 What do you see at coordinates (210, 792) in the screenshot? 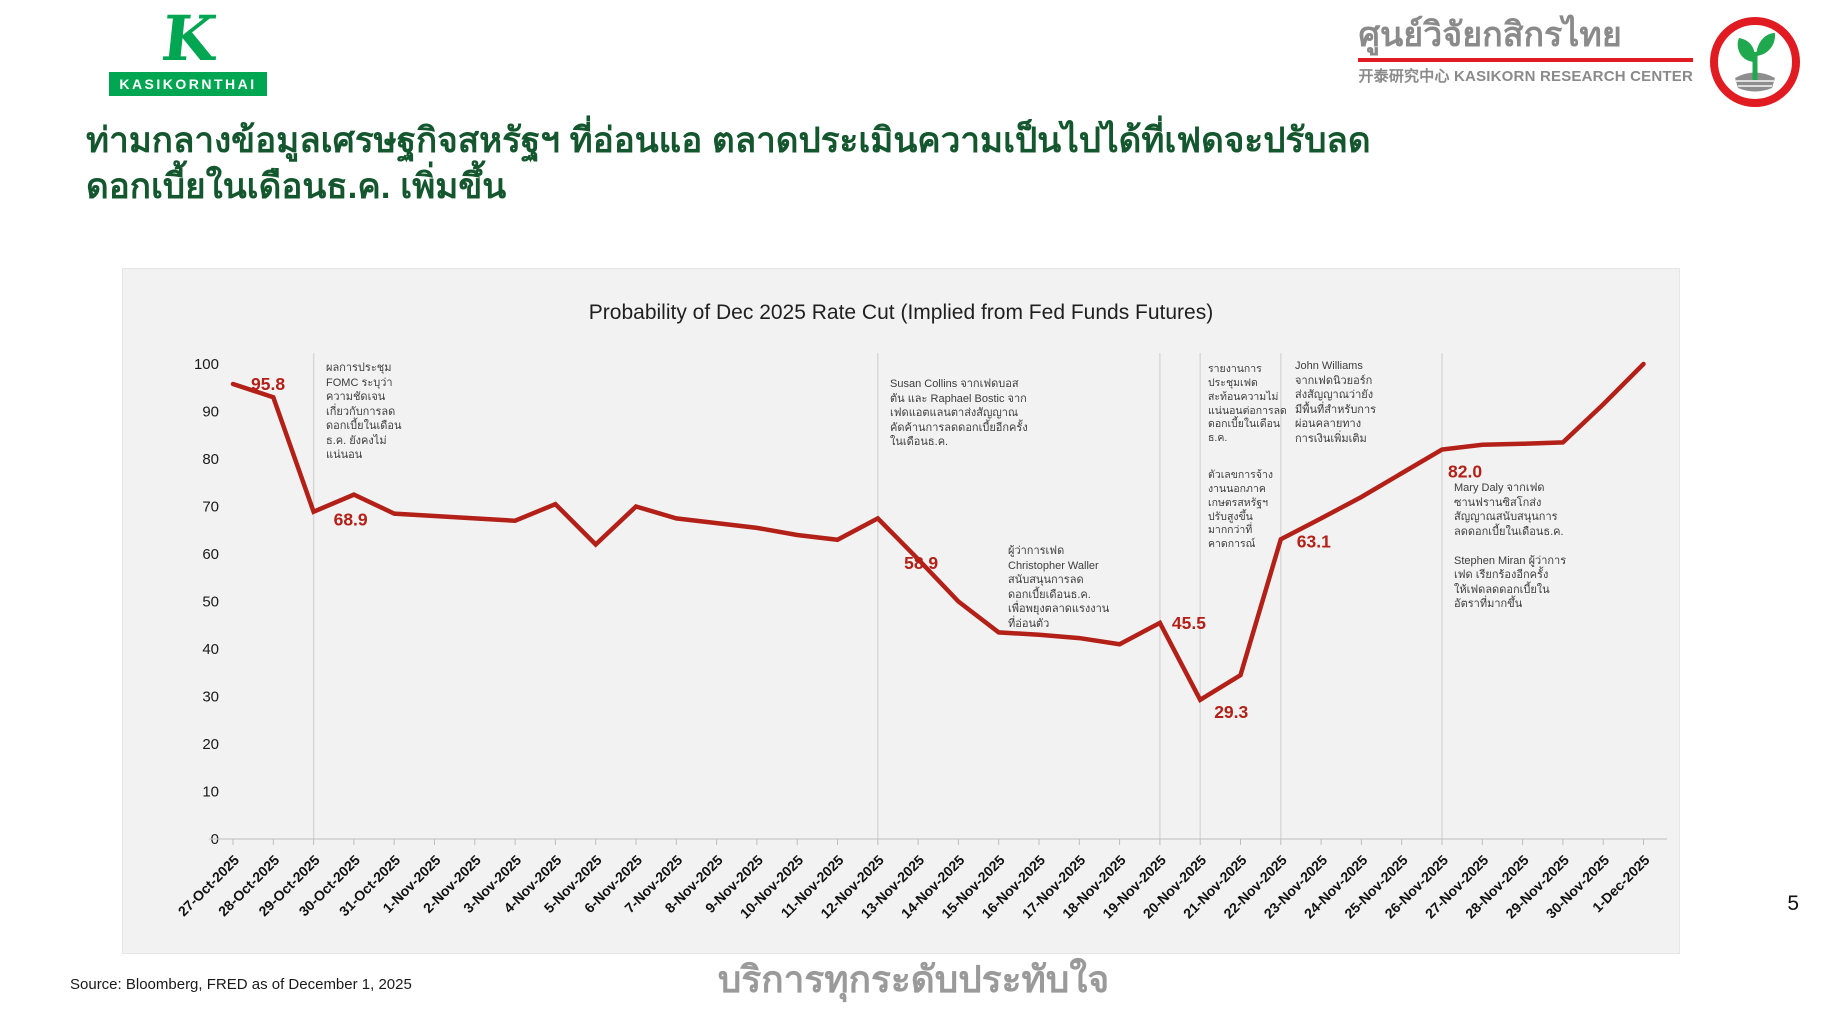
I see `y-axis-tick-label: 10` at bounding box center [210, 792].